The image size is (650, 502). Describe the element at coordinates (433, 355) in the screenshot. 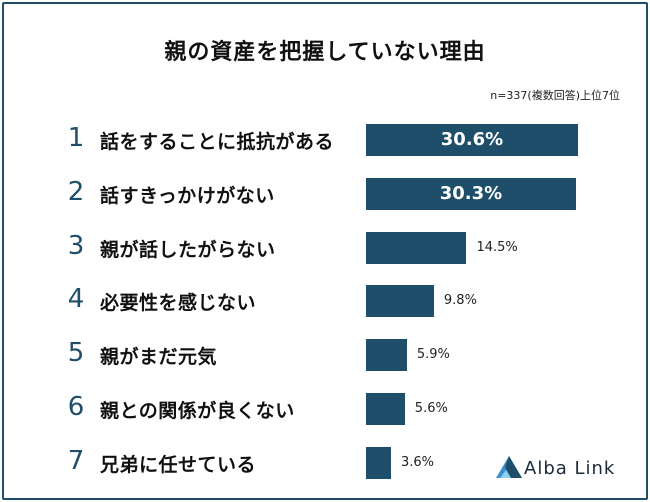

I see `value-label: 5.9%` at that location.